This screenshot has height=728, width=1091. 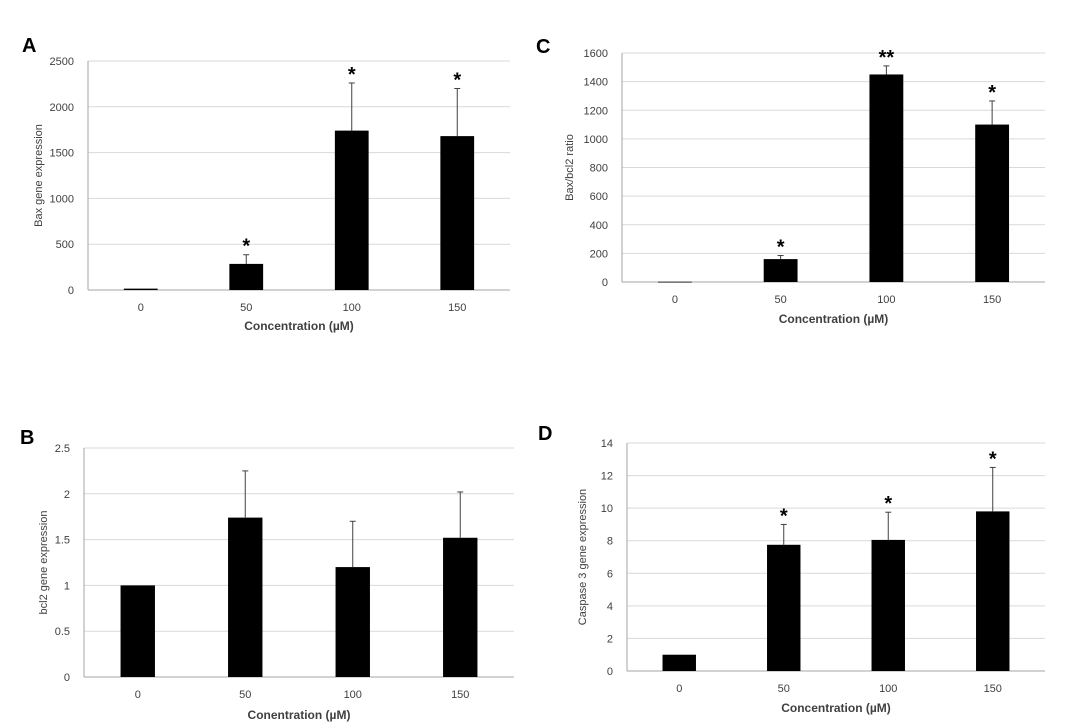 I want to click on y-tick-label: 400, so click(x=599, y=226).